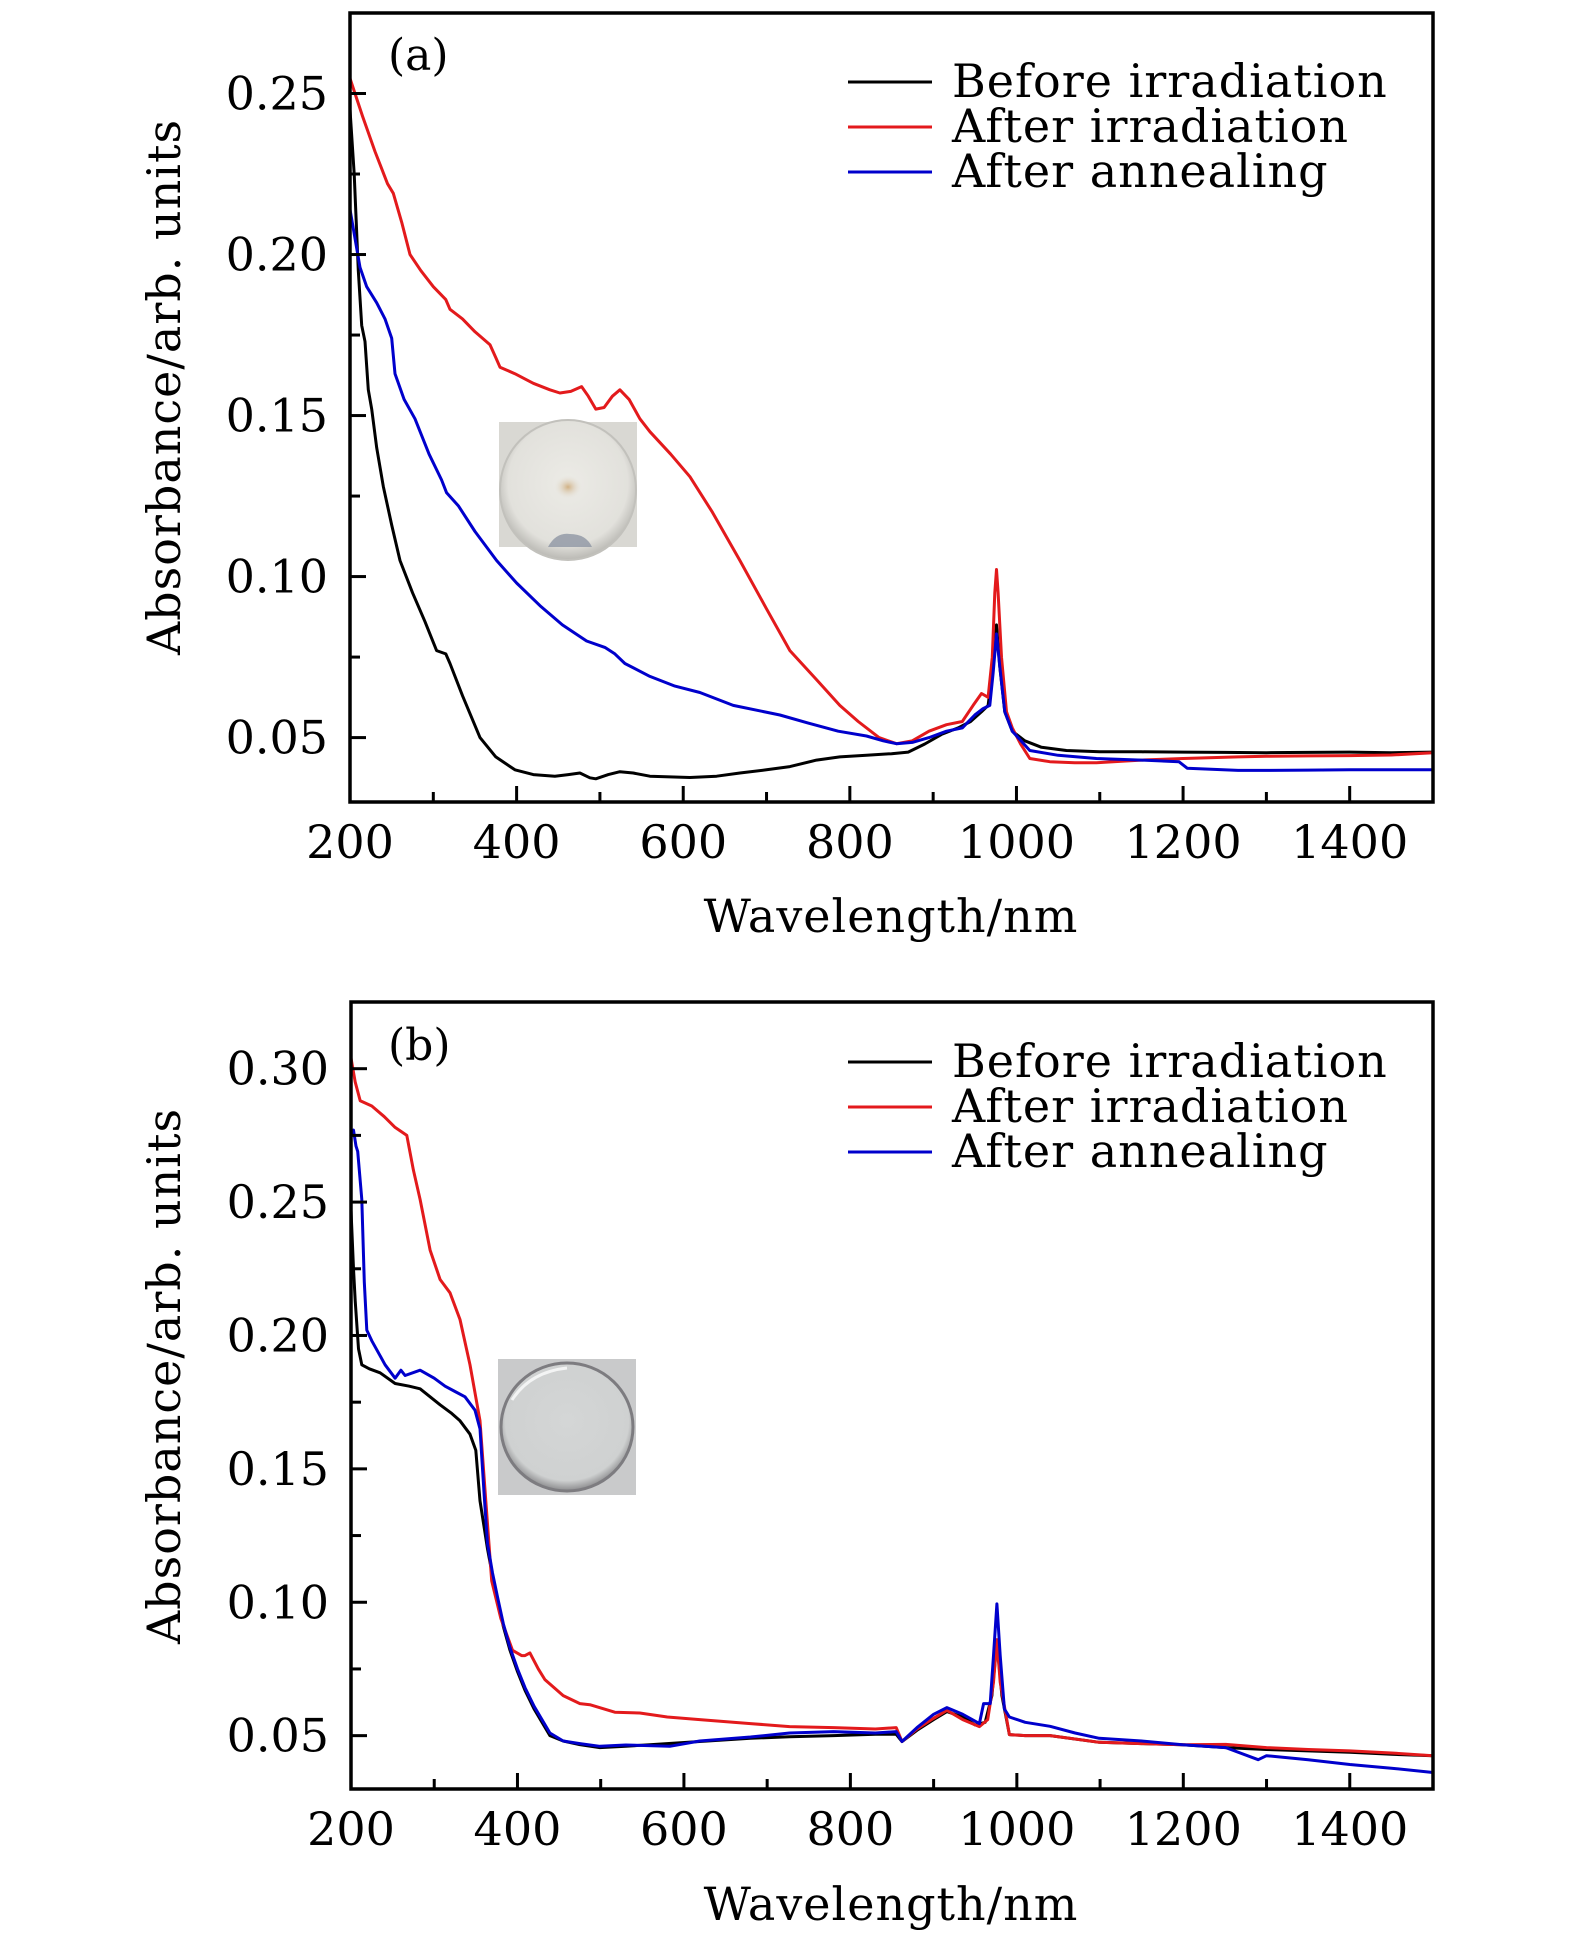 This screenshot has width=1575, height=1945. Describe the element at coordinates (164, 1376) in the screenshot. I see `y-axis-label-b: Absorbance/arb. units` at that location.